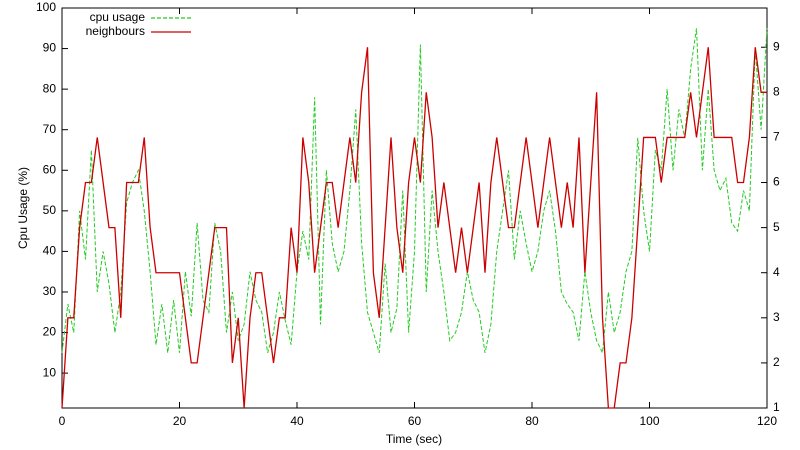 The image size is (800, 450). What do you see at coordinates (180, 421) in the screenshot?
I see `x-tick-label: 20` at bounding box center [180, 421].